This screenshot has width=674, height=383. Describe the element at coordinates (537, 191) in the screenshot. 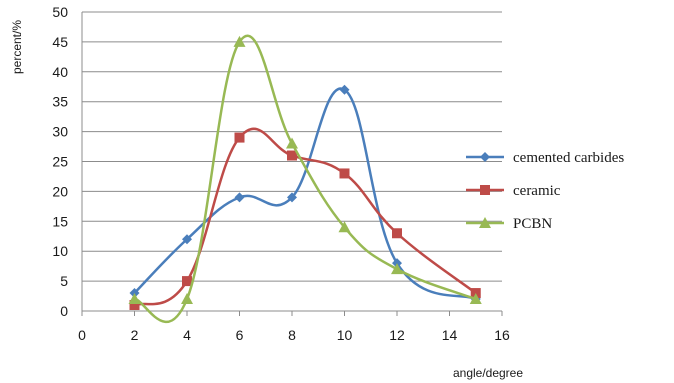

I see `legend-label: ceramic` at that location.